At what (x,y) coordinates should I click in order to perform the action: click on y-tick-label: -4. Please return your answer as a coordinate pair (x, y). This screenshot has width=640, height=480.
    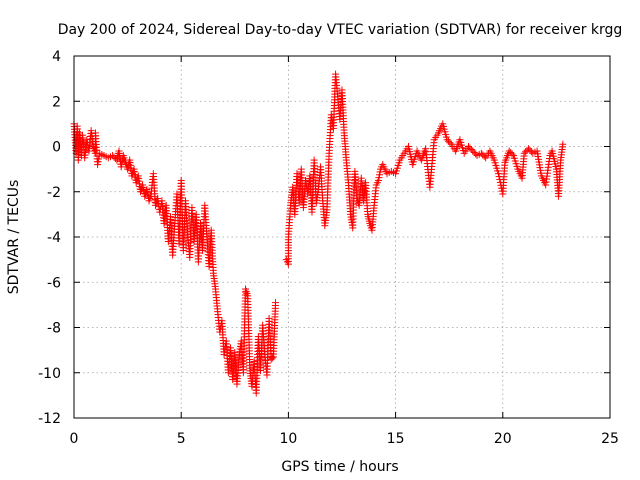
    Looking at the image, I should click on (54, 238).